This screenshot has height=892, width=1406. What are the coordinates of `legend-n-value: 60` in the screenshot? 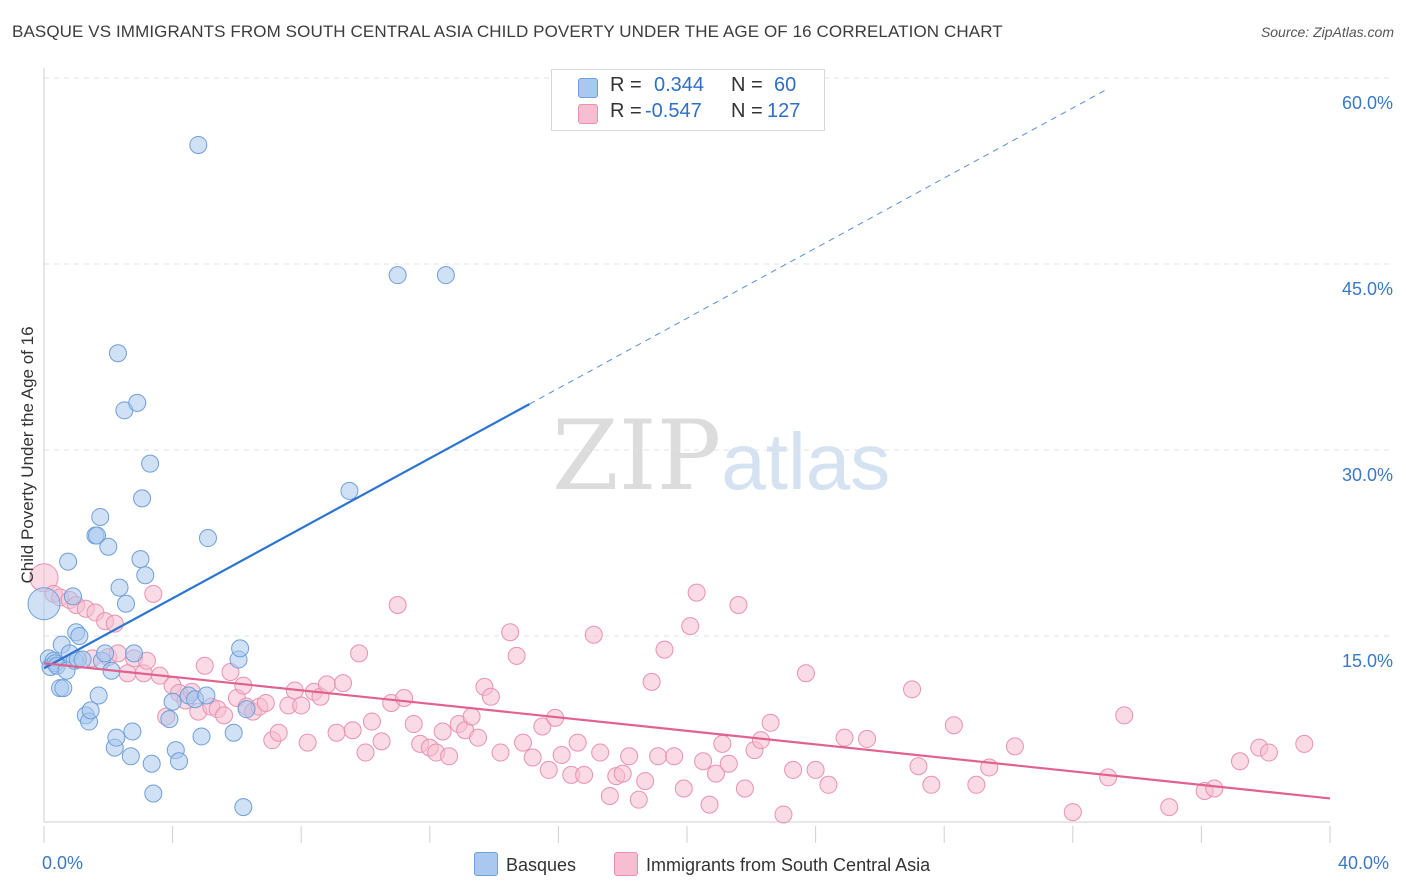 It's located at (785, 85).